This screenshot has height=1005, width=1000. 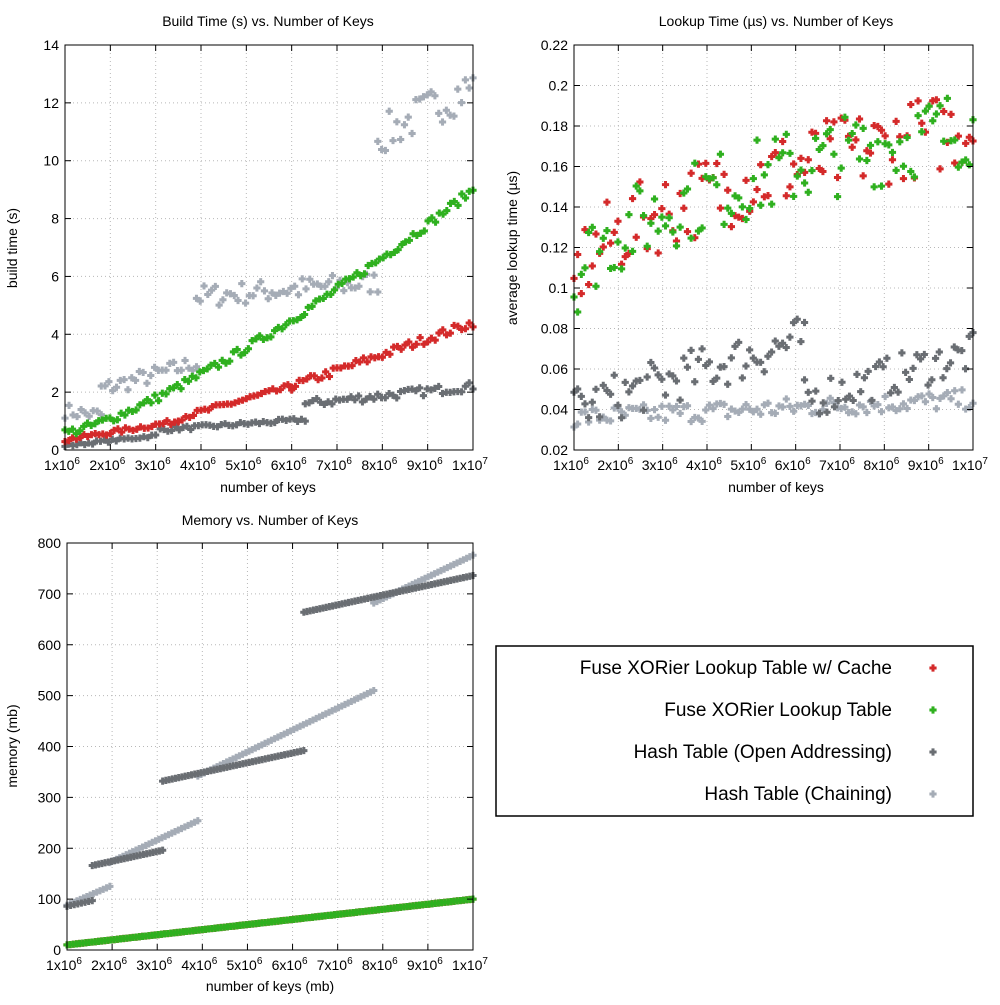 I want to click on build-xtick-label: 9x10⁶, so click(x=425, y=464).